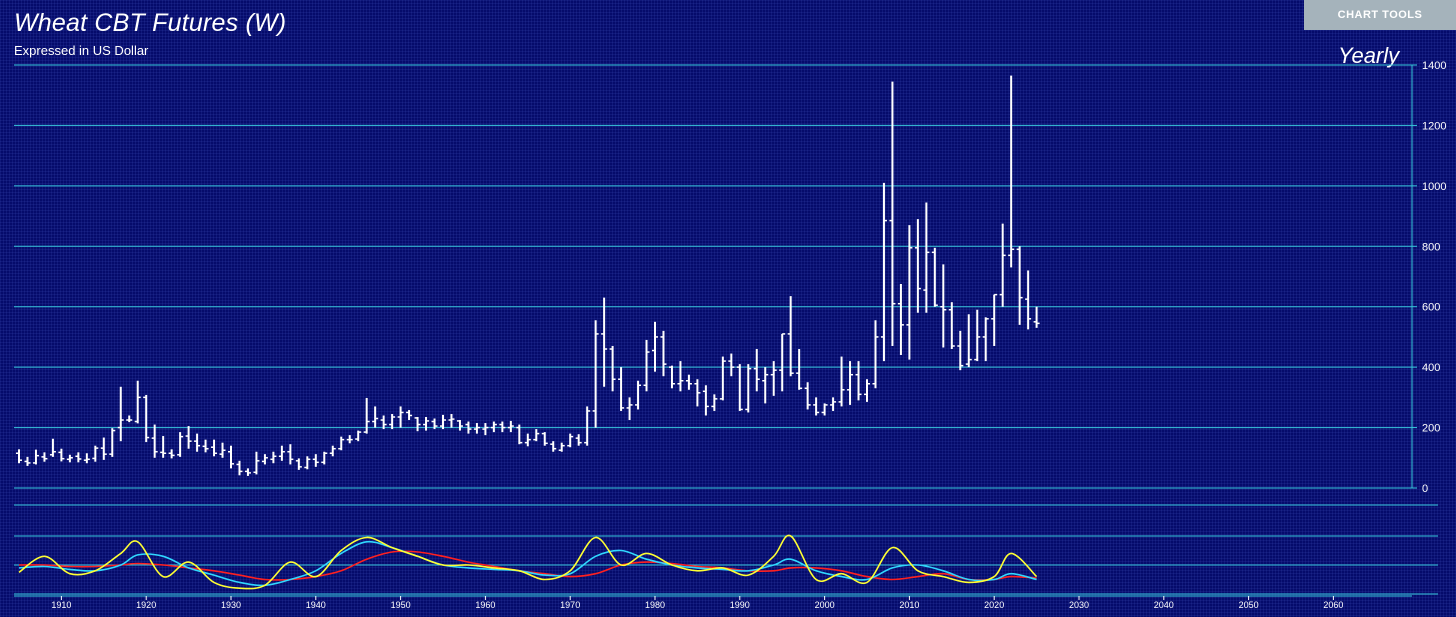 The height and width of the screenshot is (617, 1456). What do you see at coordinates (1380, 15) in the screenshot?
I see `chart-tools-button: CHART TOOLS` at bounding box center [1380, 15].